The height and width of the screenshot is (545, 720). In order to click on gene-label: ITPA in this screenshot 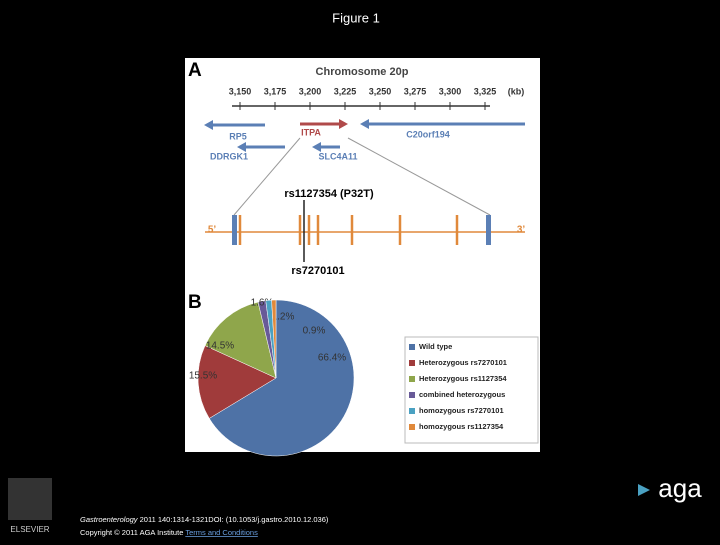, I will do `click(311, 132)`.